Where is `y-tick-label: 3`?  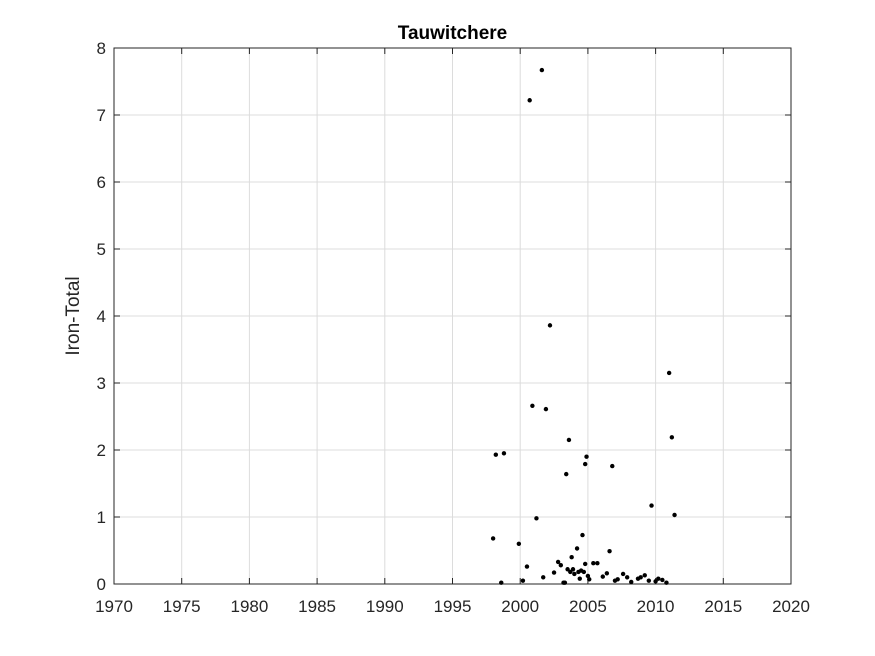 y-tick-label: 3 is located at coordinates (101, 383).